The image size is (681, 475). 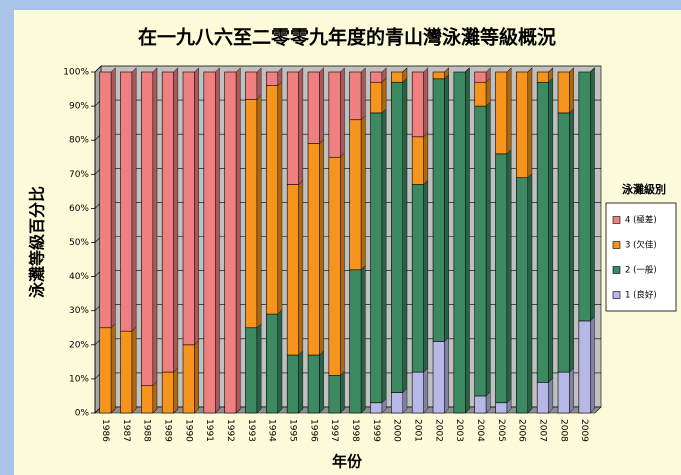 What do you see at coordinates (376, 430) in the screenshot?
I see `x-tick-label: 1999` at bounding box center [376, 430].